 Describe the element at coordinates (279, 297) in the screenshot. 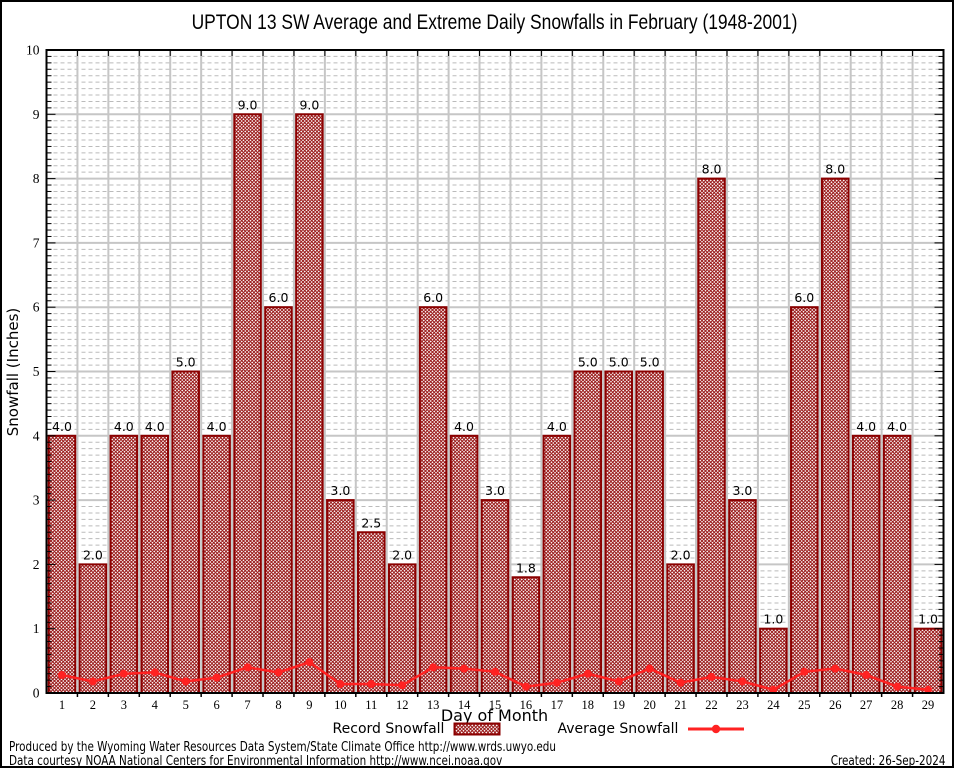

I see `bar-value-label-day-8: 6.0` at that location.